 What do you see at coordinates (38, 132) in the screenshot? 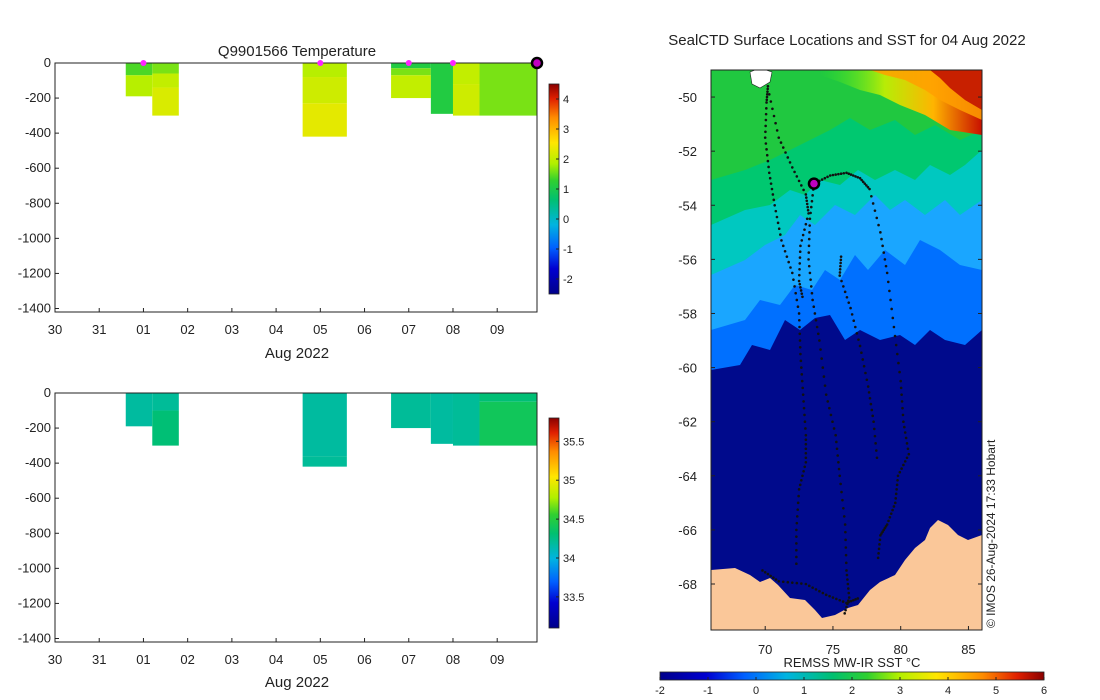
I see `temperature-ytick-label: -400` at bounding box center [38, 132].